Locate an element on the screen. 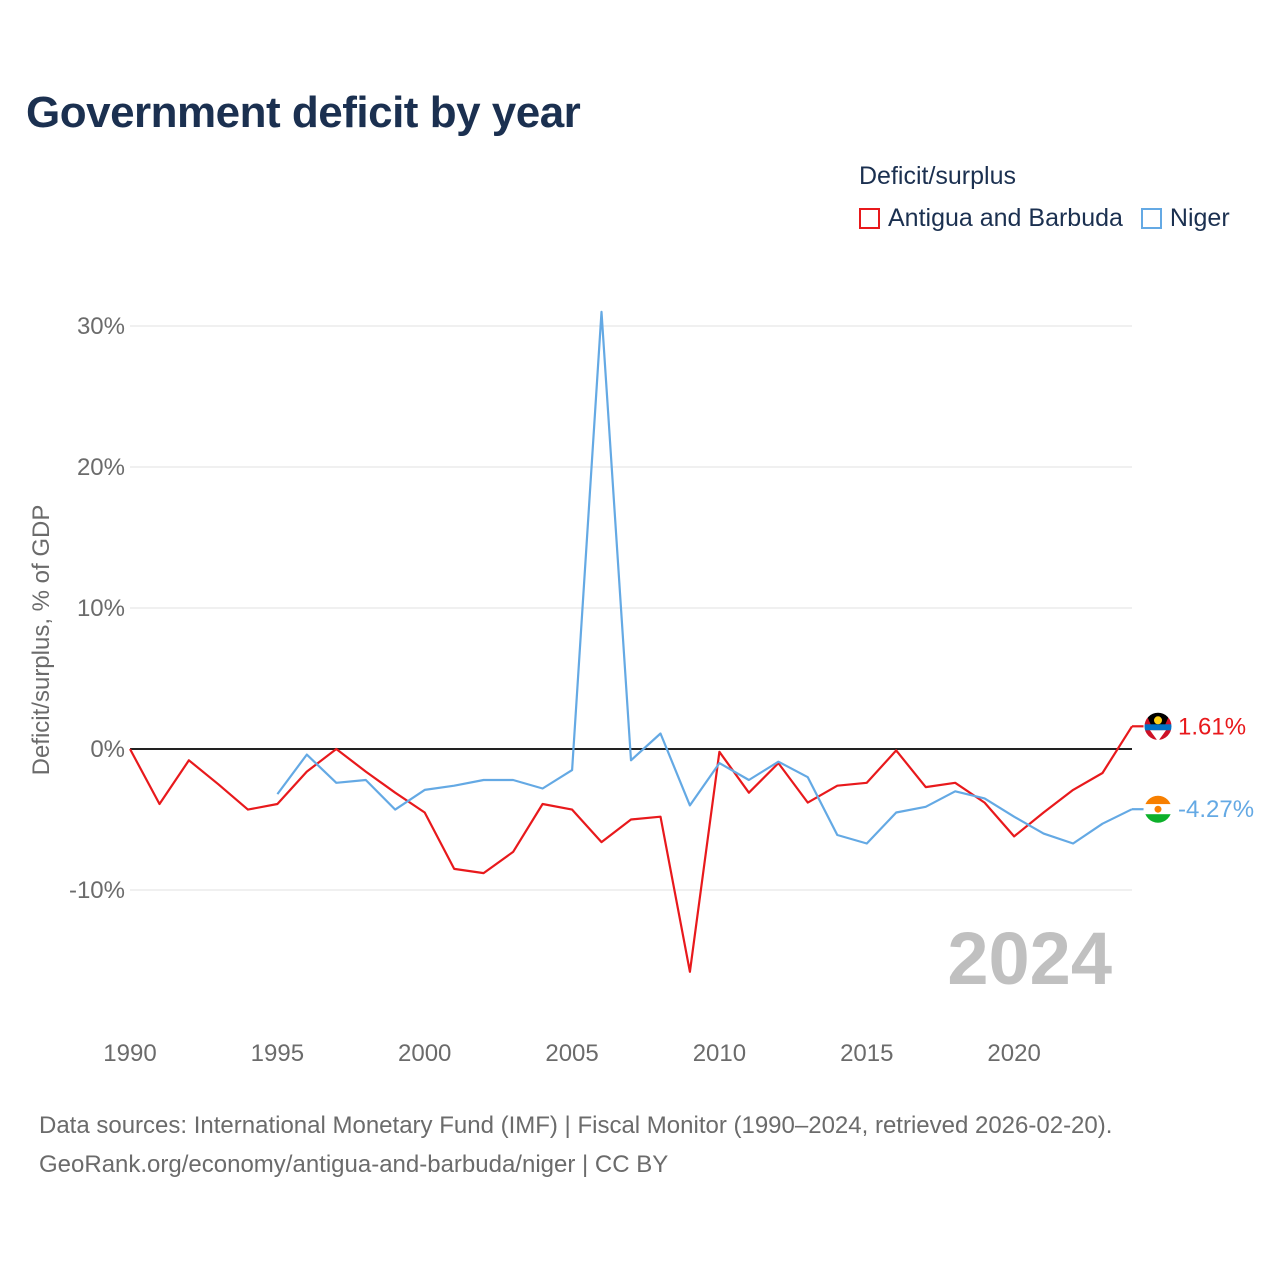 The width and height of the screenshot is (1280, 1280). y-tick-labels: 30% 20% 10% 0% -10% is located at coordinates (97, 608).